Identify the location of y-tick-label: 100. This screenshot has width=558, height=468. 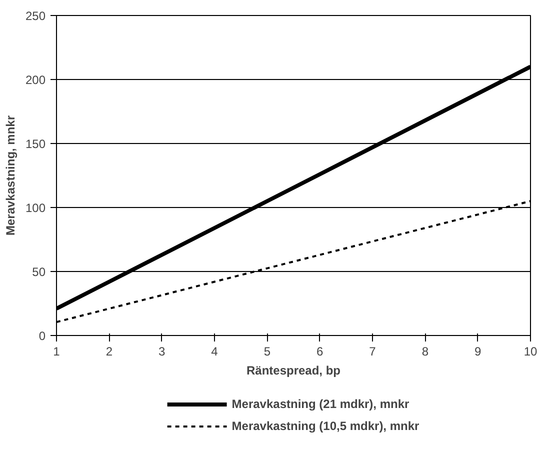
(35, 208).